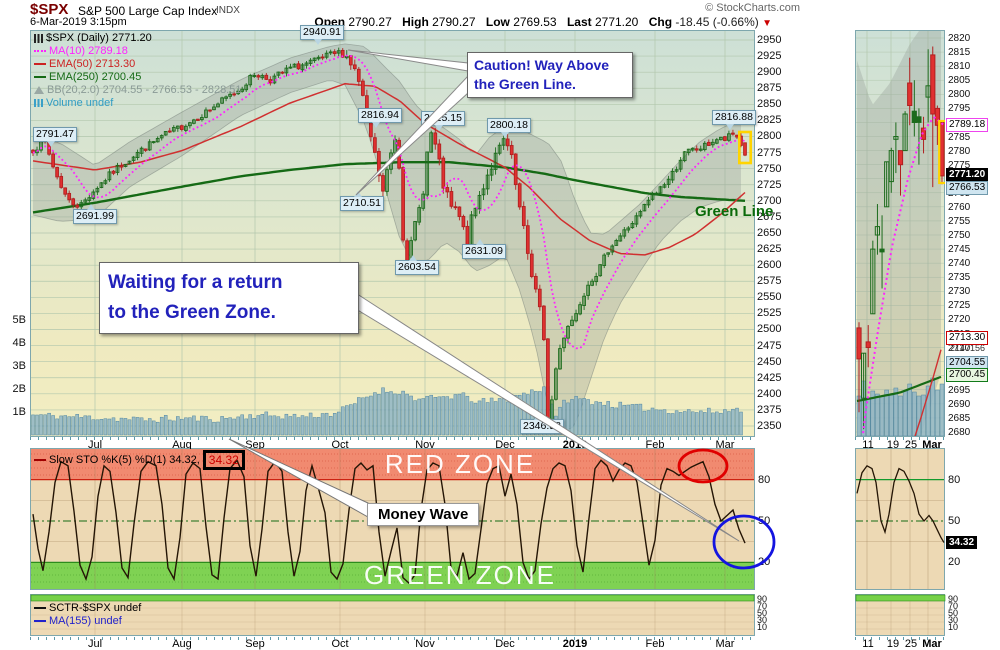  What do you see at coordinates (959, 108) in the screenshot?
I see `mini-y-axis-label: 2795` at bounding box center [959, 108].